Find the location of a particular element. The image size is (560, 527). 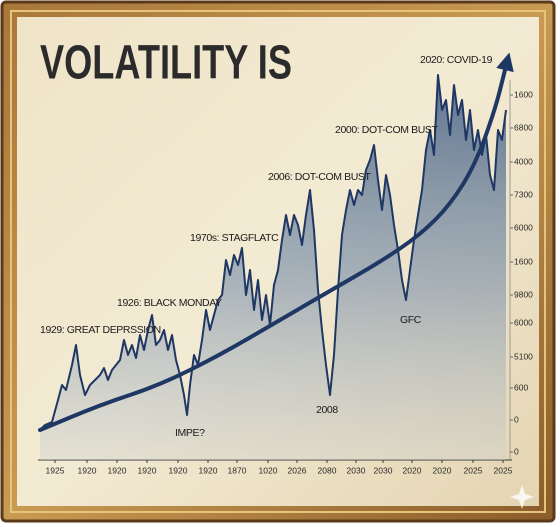

annotation: 2008 is located at coordinates (327, 410).